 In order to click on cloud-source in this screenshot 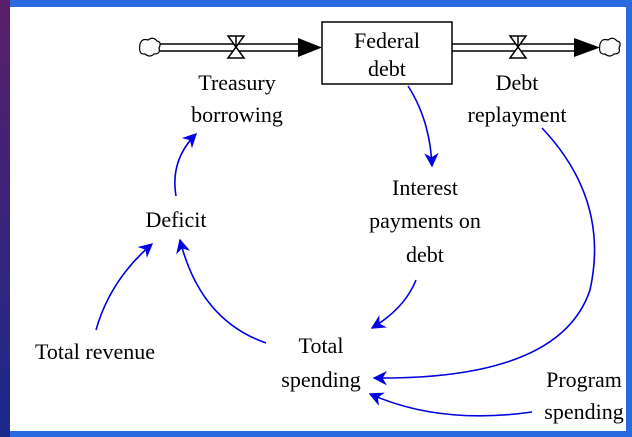, I will do `click(149, 47)`.